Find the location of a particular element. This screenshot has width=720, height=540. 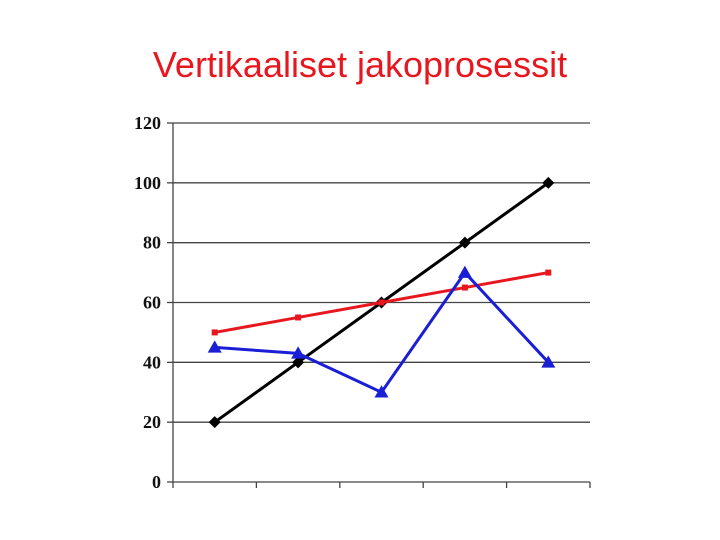

y-tick-label: 80 is located at coordinates (152, 243).